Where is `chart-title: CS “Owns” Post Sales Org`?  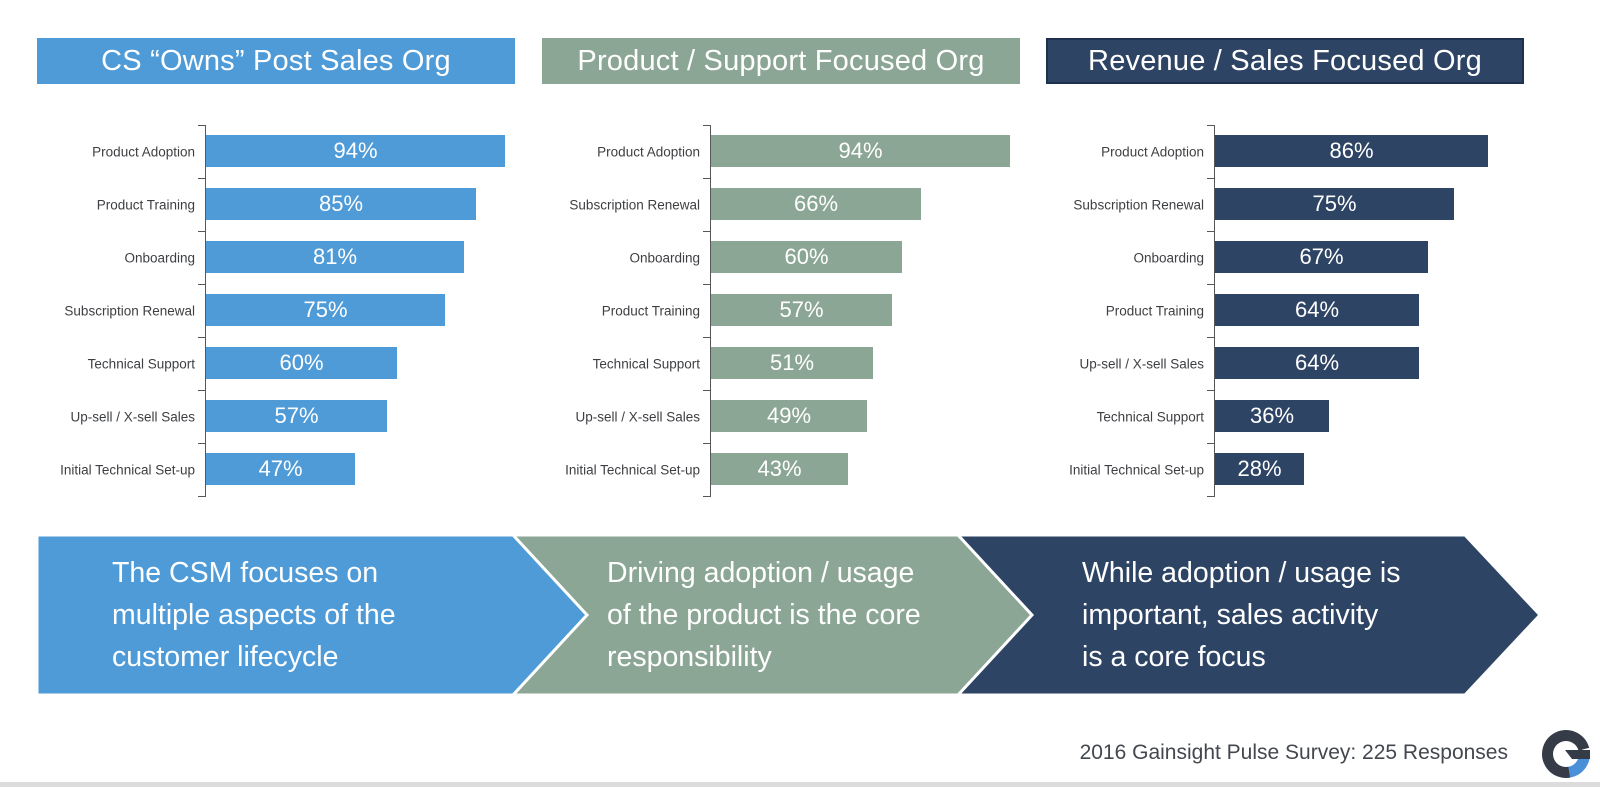
chart-title: CS “Owns” Post Sales Org is located at coordinates (276, 61).